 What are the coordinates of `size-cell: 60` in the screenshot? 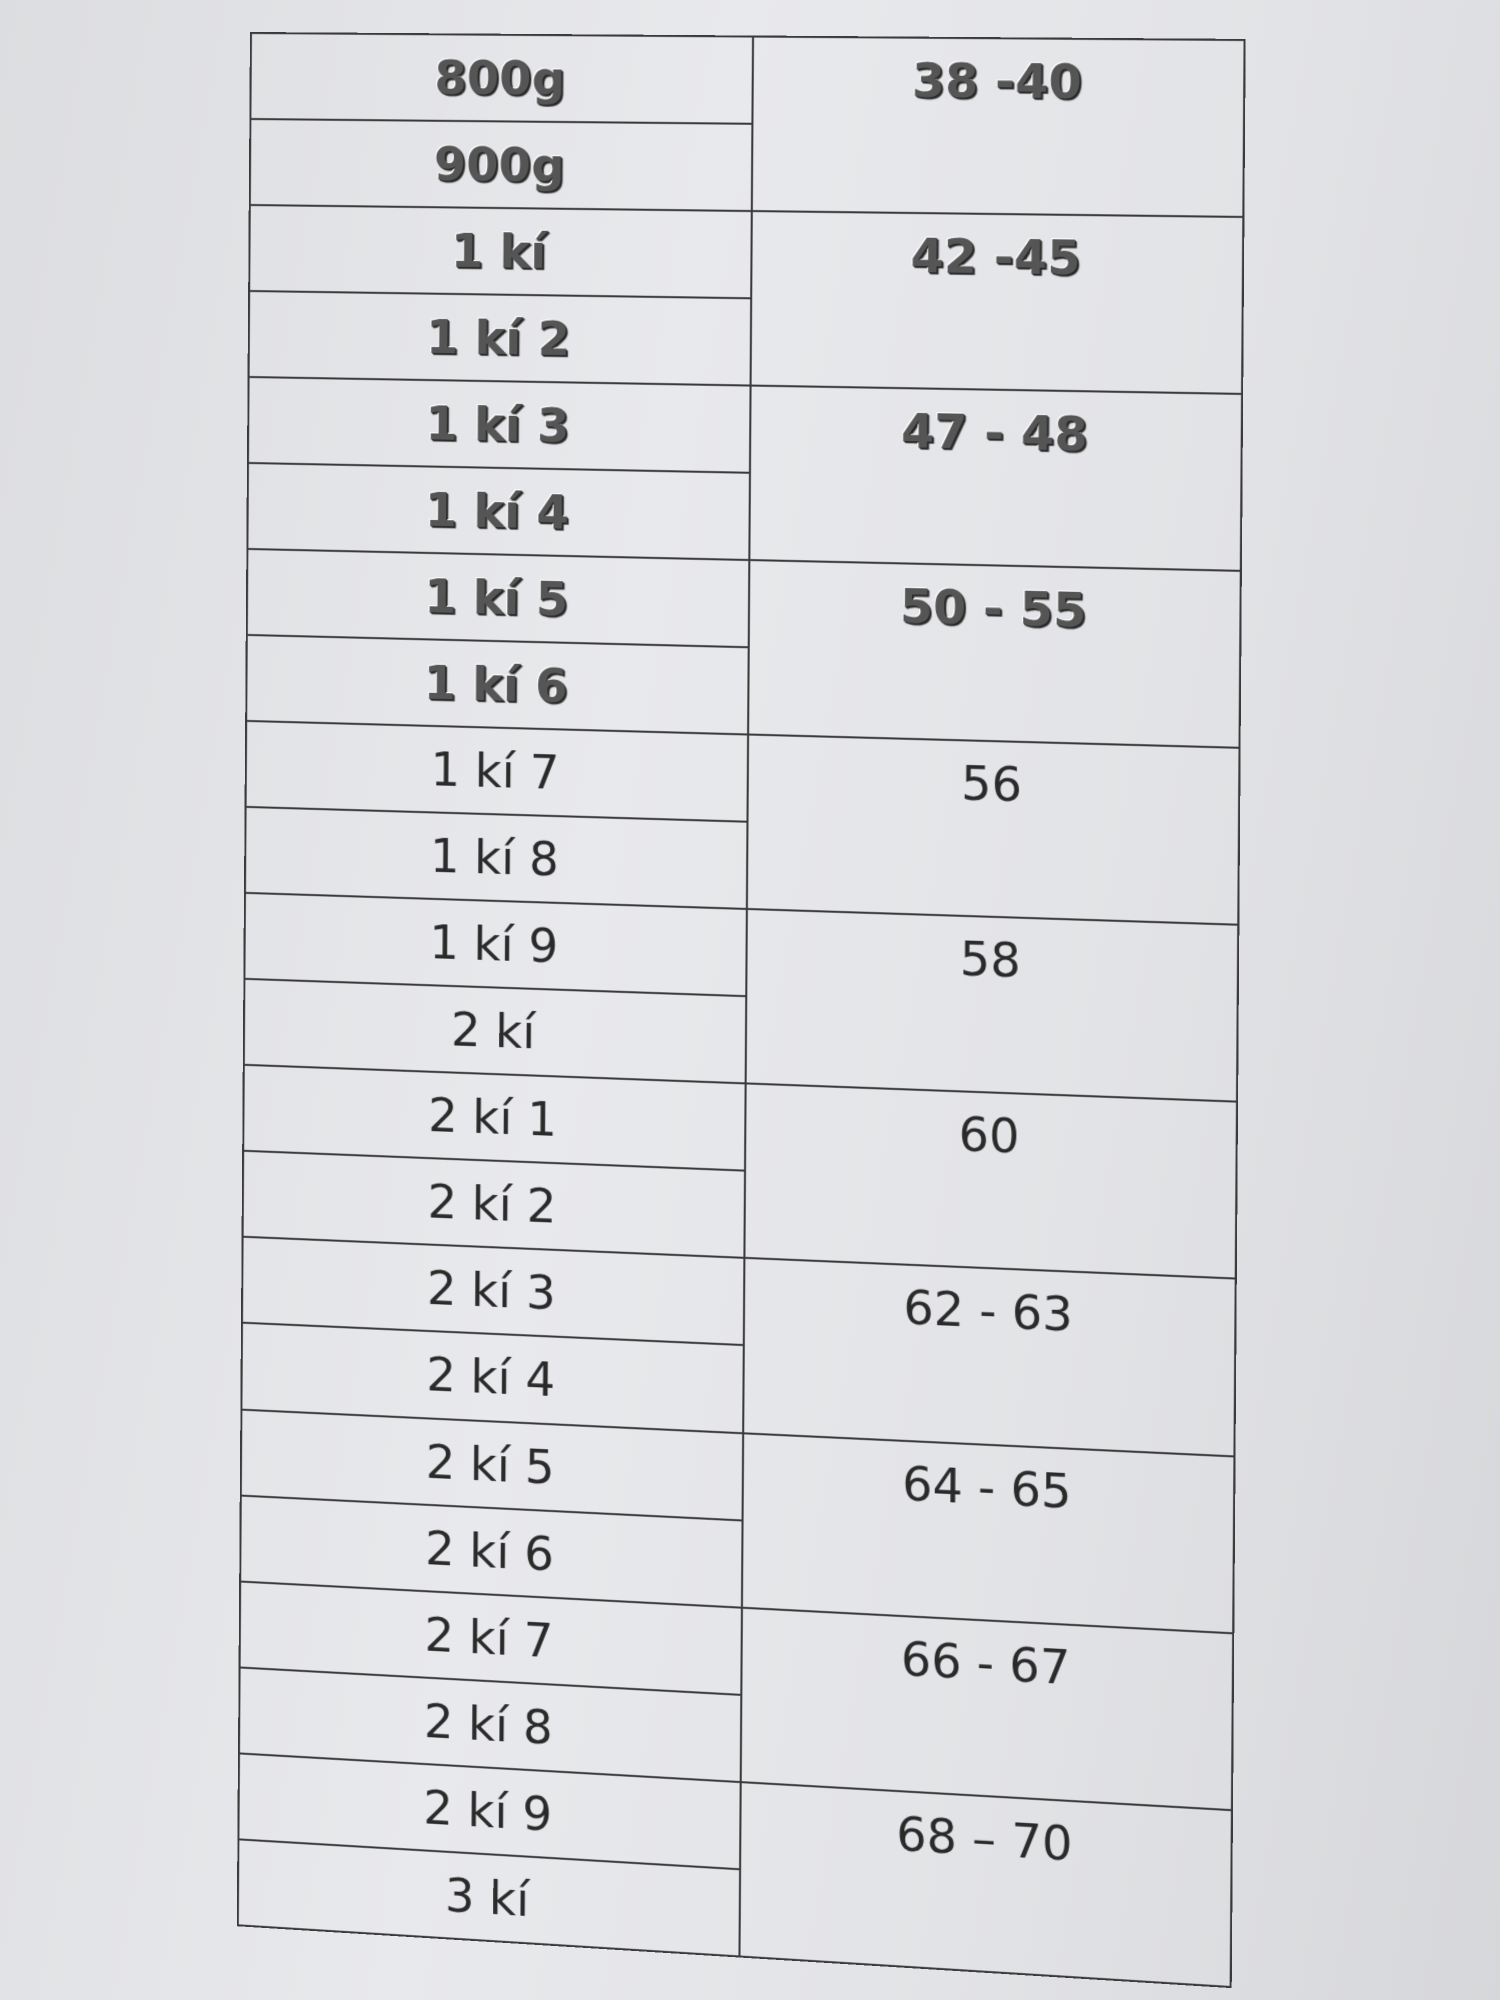 It's located at (991, 1181).